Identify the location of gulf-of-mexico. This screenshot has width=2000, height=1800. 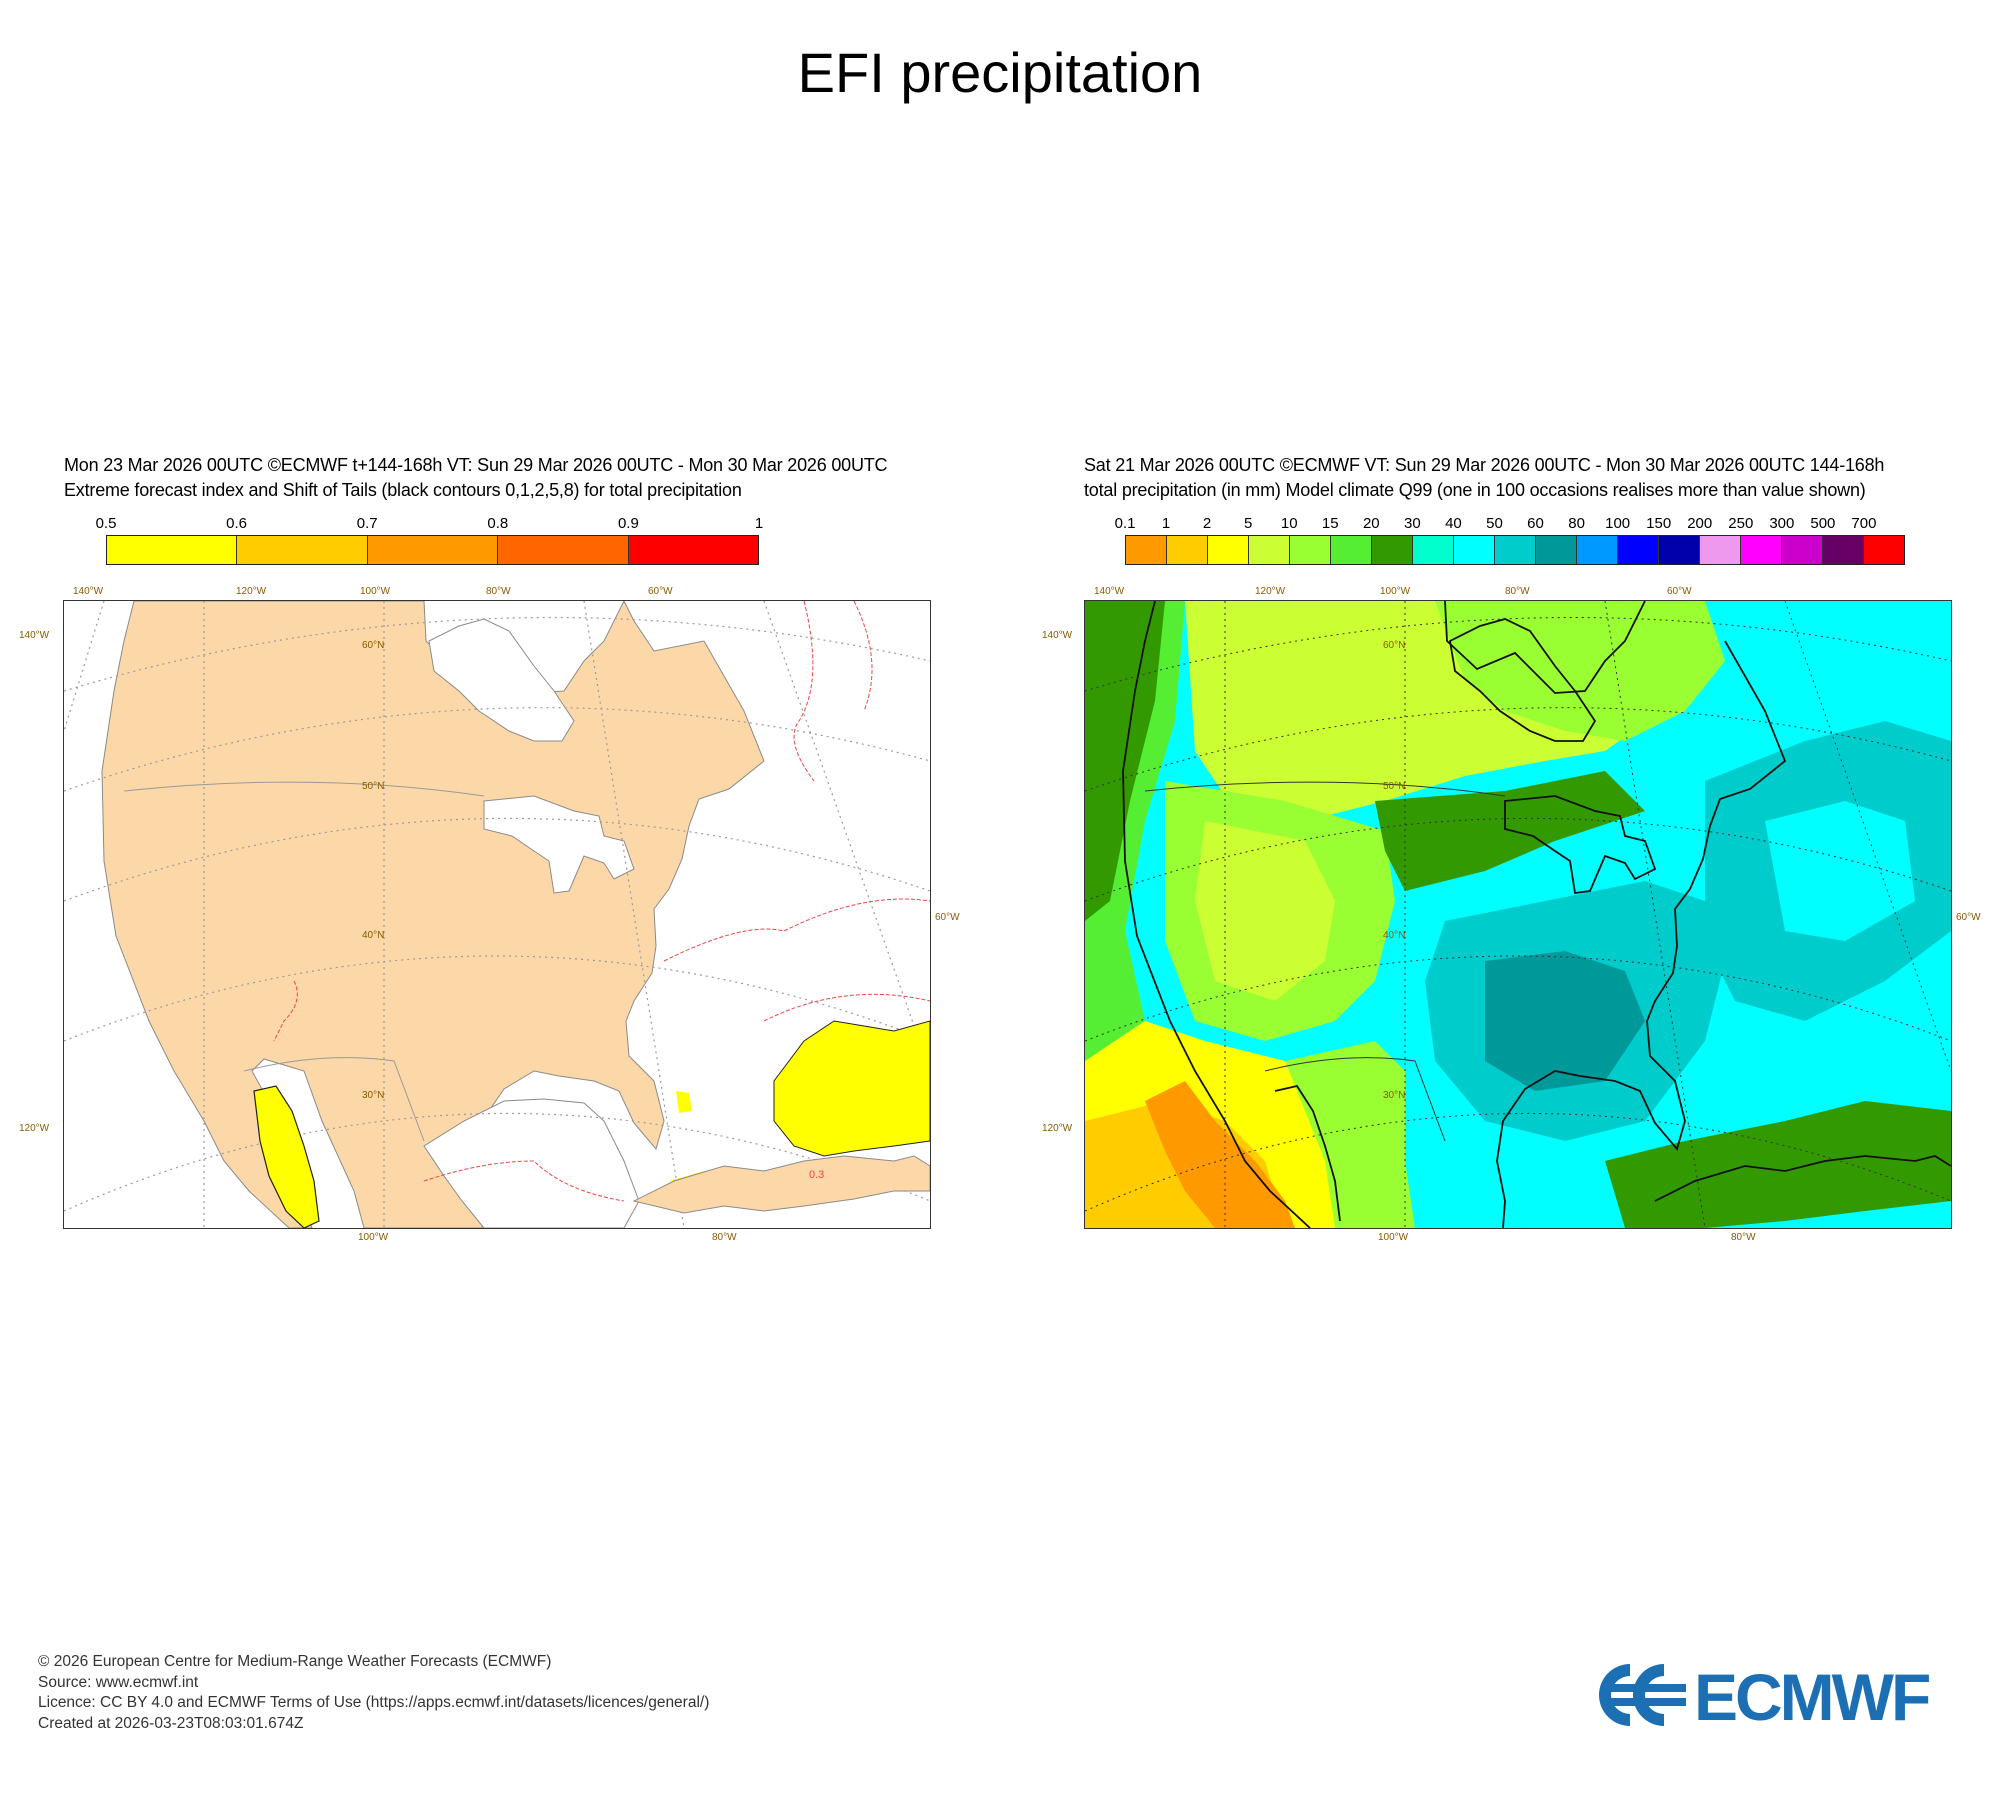
(531, 1163).